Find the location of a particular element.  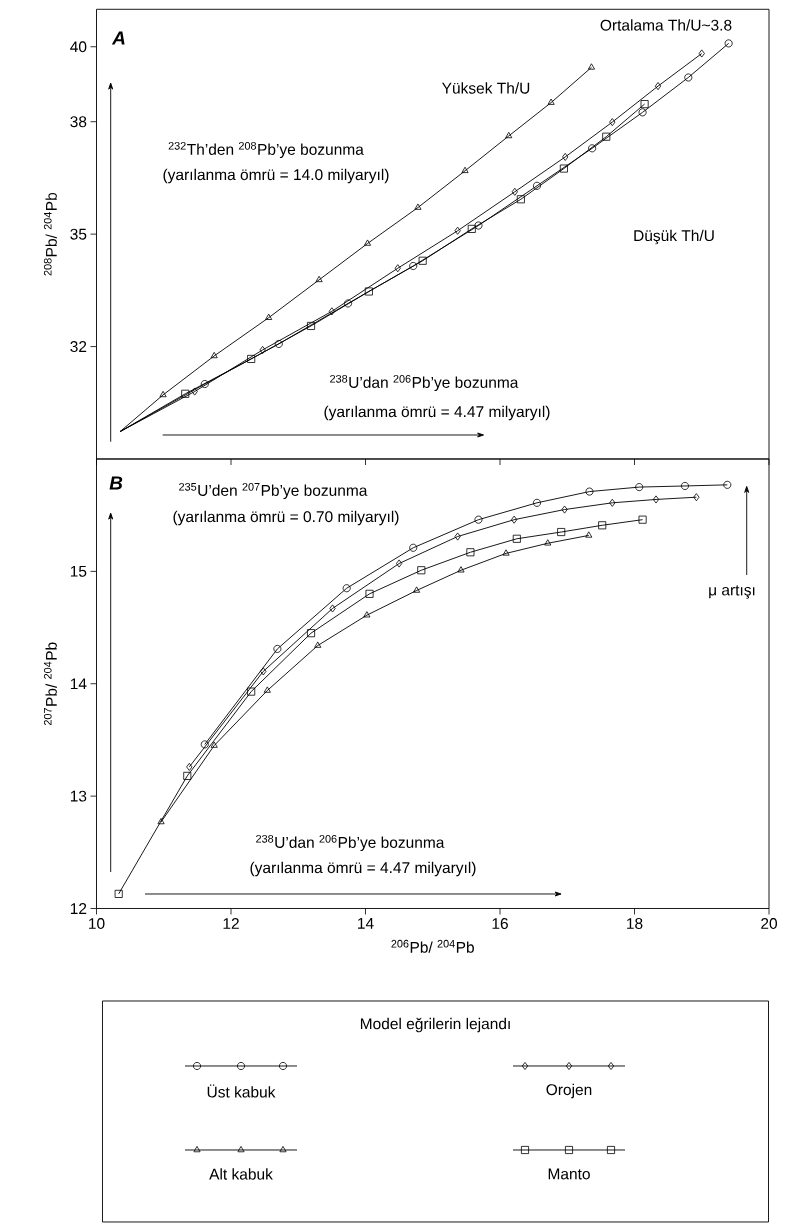

annotation: $^{235}$U’den $^{207}$Pb’ye bozunma is located at coordinates (273, 490).